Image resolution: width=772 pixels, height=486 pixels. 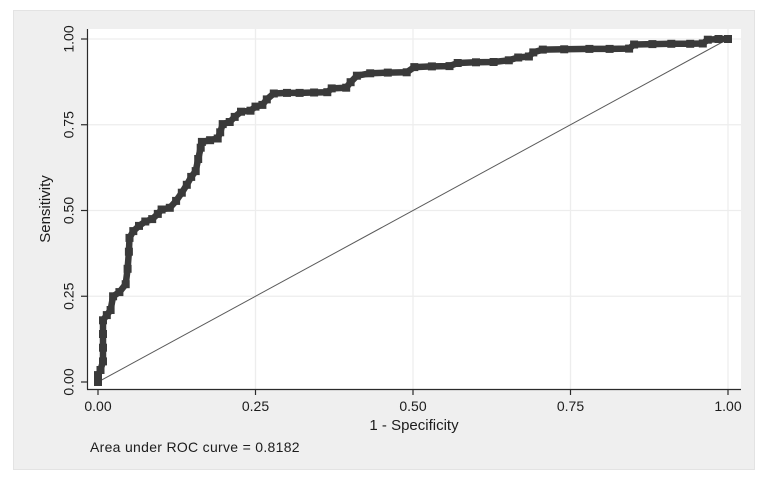 I want to click on x-tick-label-1: 0.25, so click(x=255, y=406).